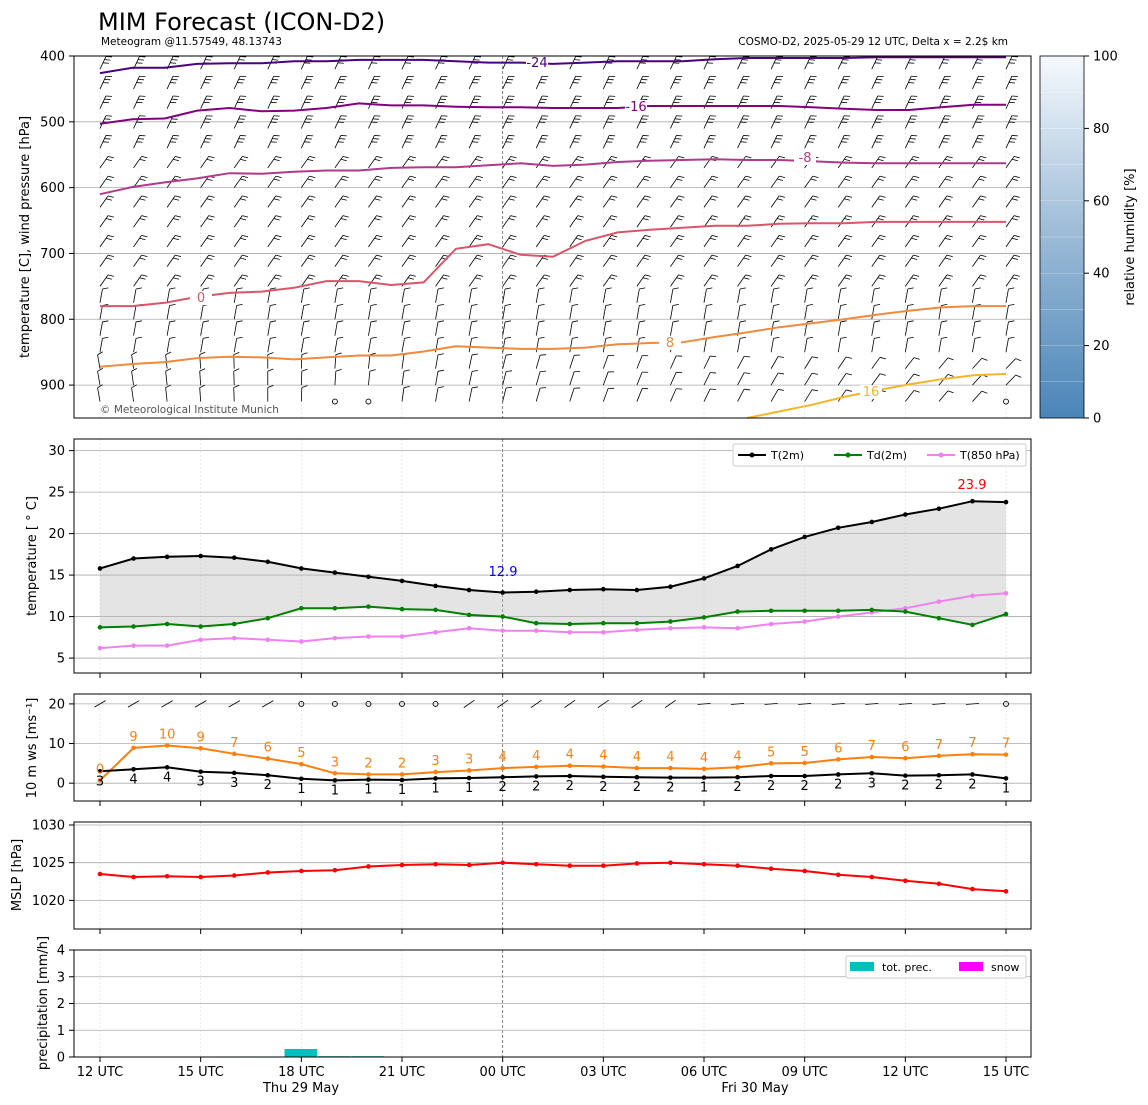  I want to click on y-tick-label: 800, so click(52, 320).